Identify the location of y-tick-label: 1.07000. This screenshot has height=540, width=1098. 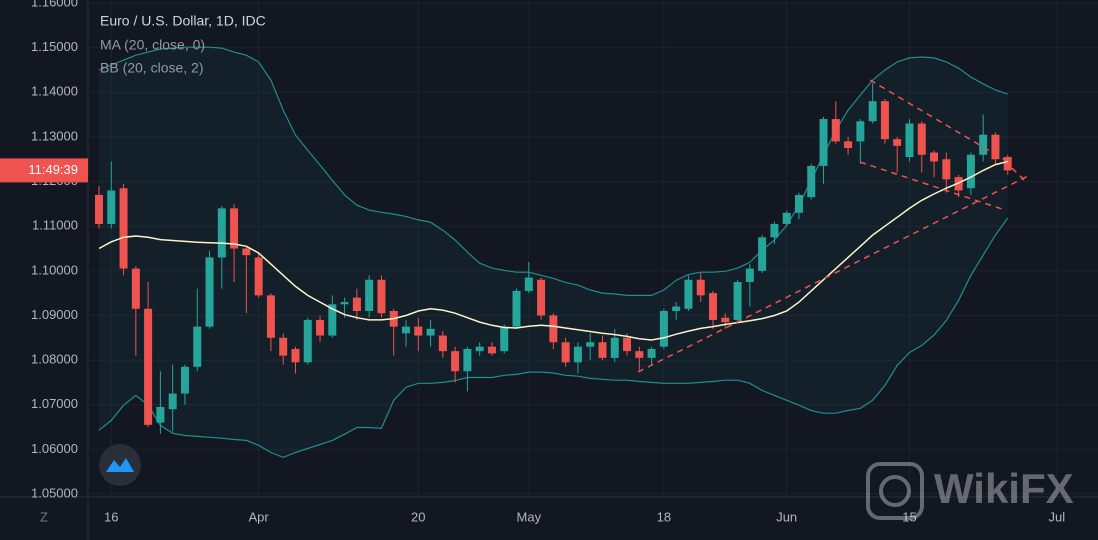
(54, 403).